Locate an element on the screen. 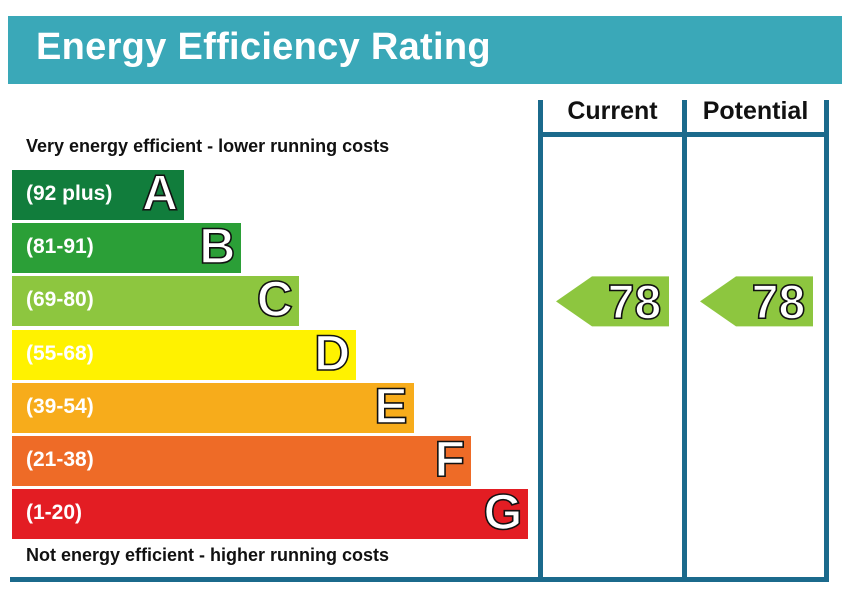  band-letter: F is located at coordinates (450, 459).